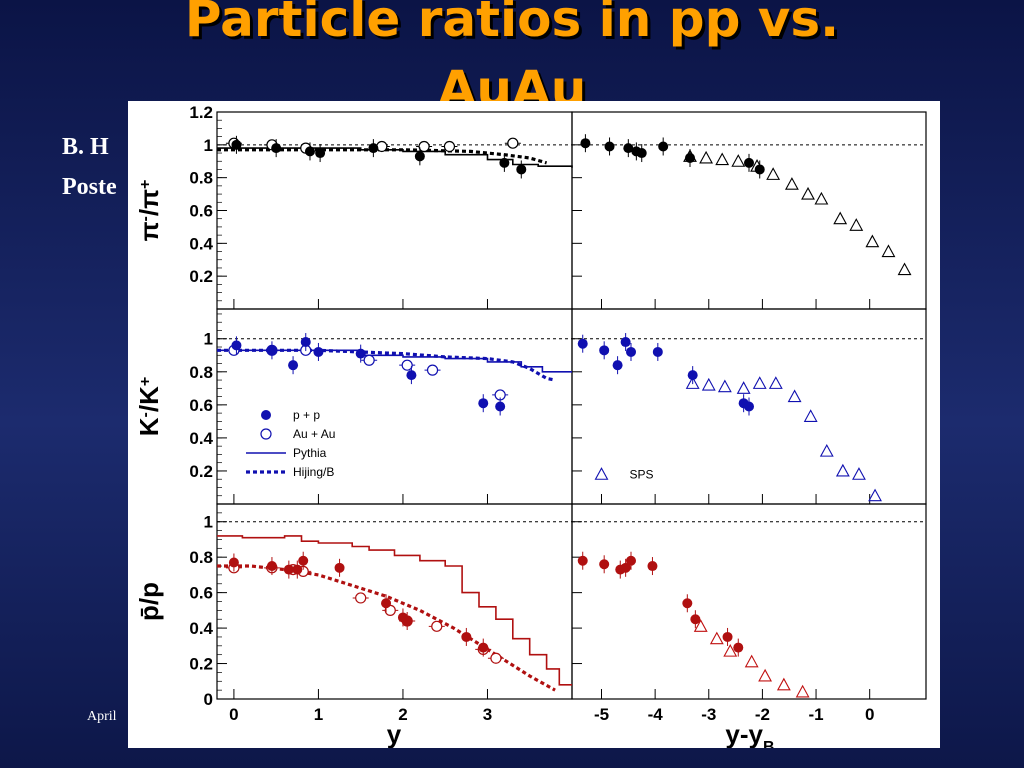 The image size is (1024, 768). What do you see at coordinates (306, 415) in the screenshot?
I see `legend-label-pp: p + p` at bounding box center [306, 415].